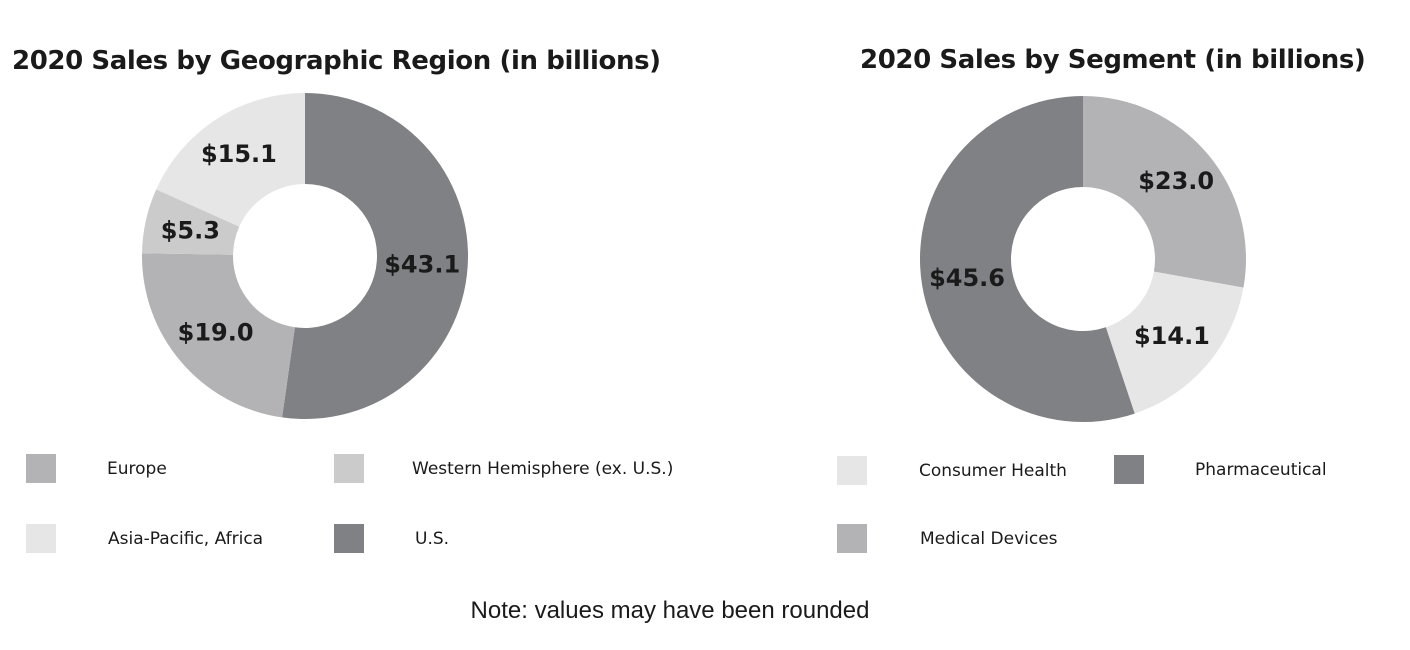 The width and height of the screenshot is (1410, 650). What do you see at coordinates (993, 471) in the screenshot?
I see `legend-label-consumer-health: Consumer Health` at bounding box center [993, 471].